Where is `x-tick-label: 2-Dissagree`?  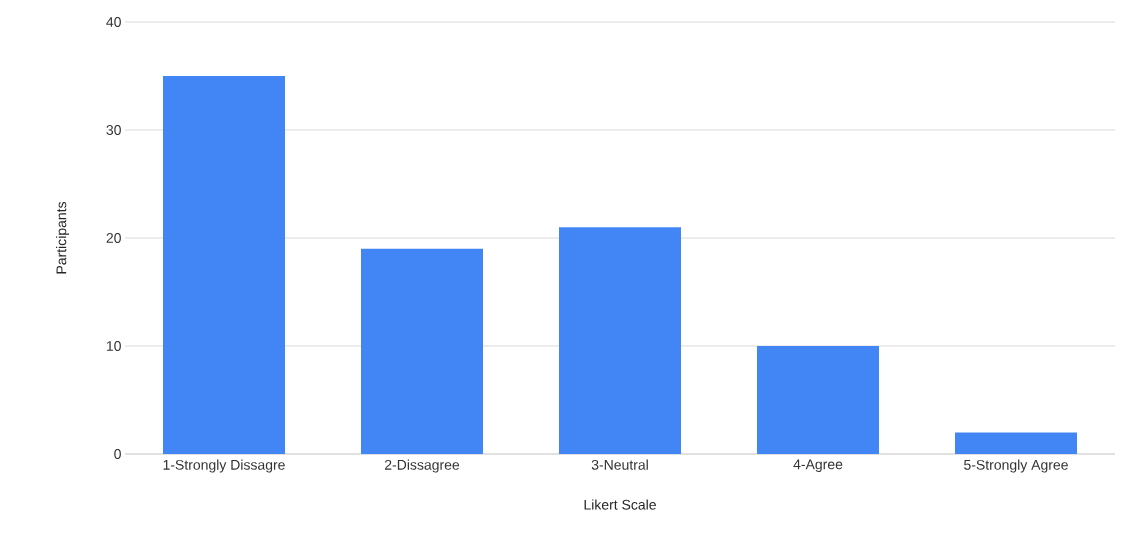
x-tick-label: 2-Dissagree is located at coordinates (422, 466).